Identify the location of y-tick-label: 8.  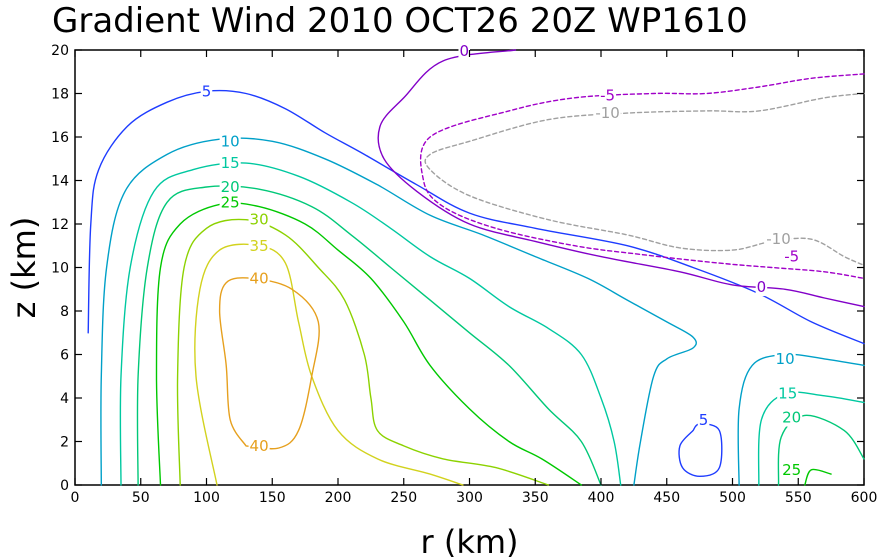
(64, 312).